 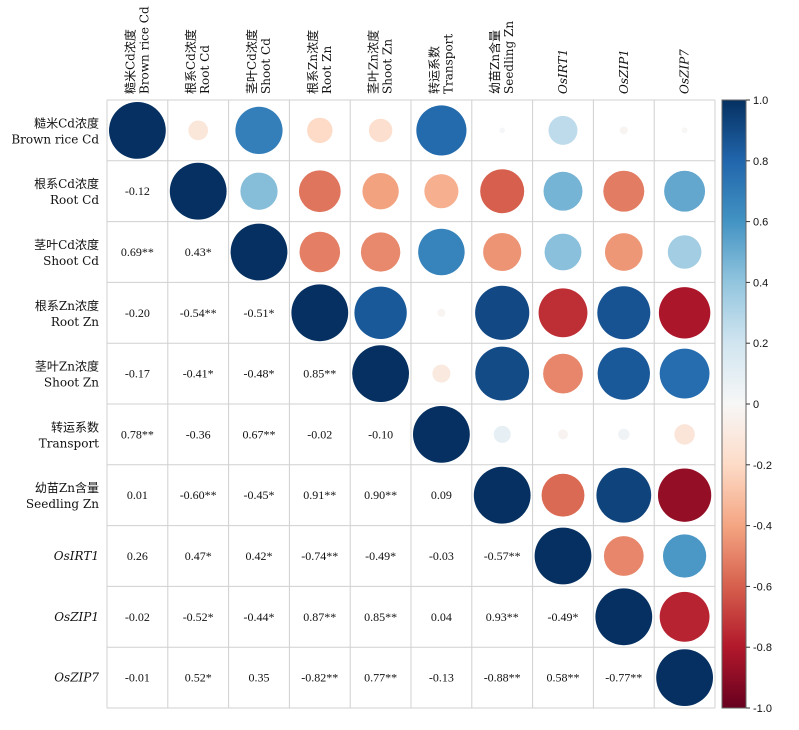 What do you see at coordinates (198, 434) in the screenshot?
I see `coef-label-5-1: -0.36` at bounding box center [198, 434].